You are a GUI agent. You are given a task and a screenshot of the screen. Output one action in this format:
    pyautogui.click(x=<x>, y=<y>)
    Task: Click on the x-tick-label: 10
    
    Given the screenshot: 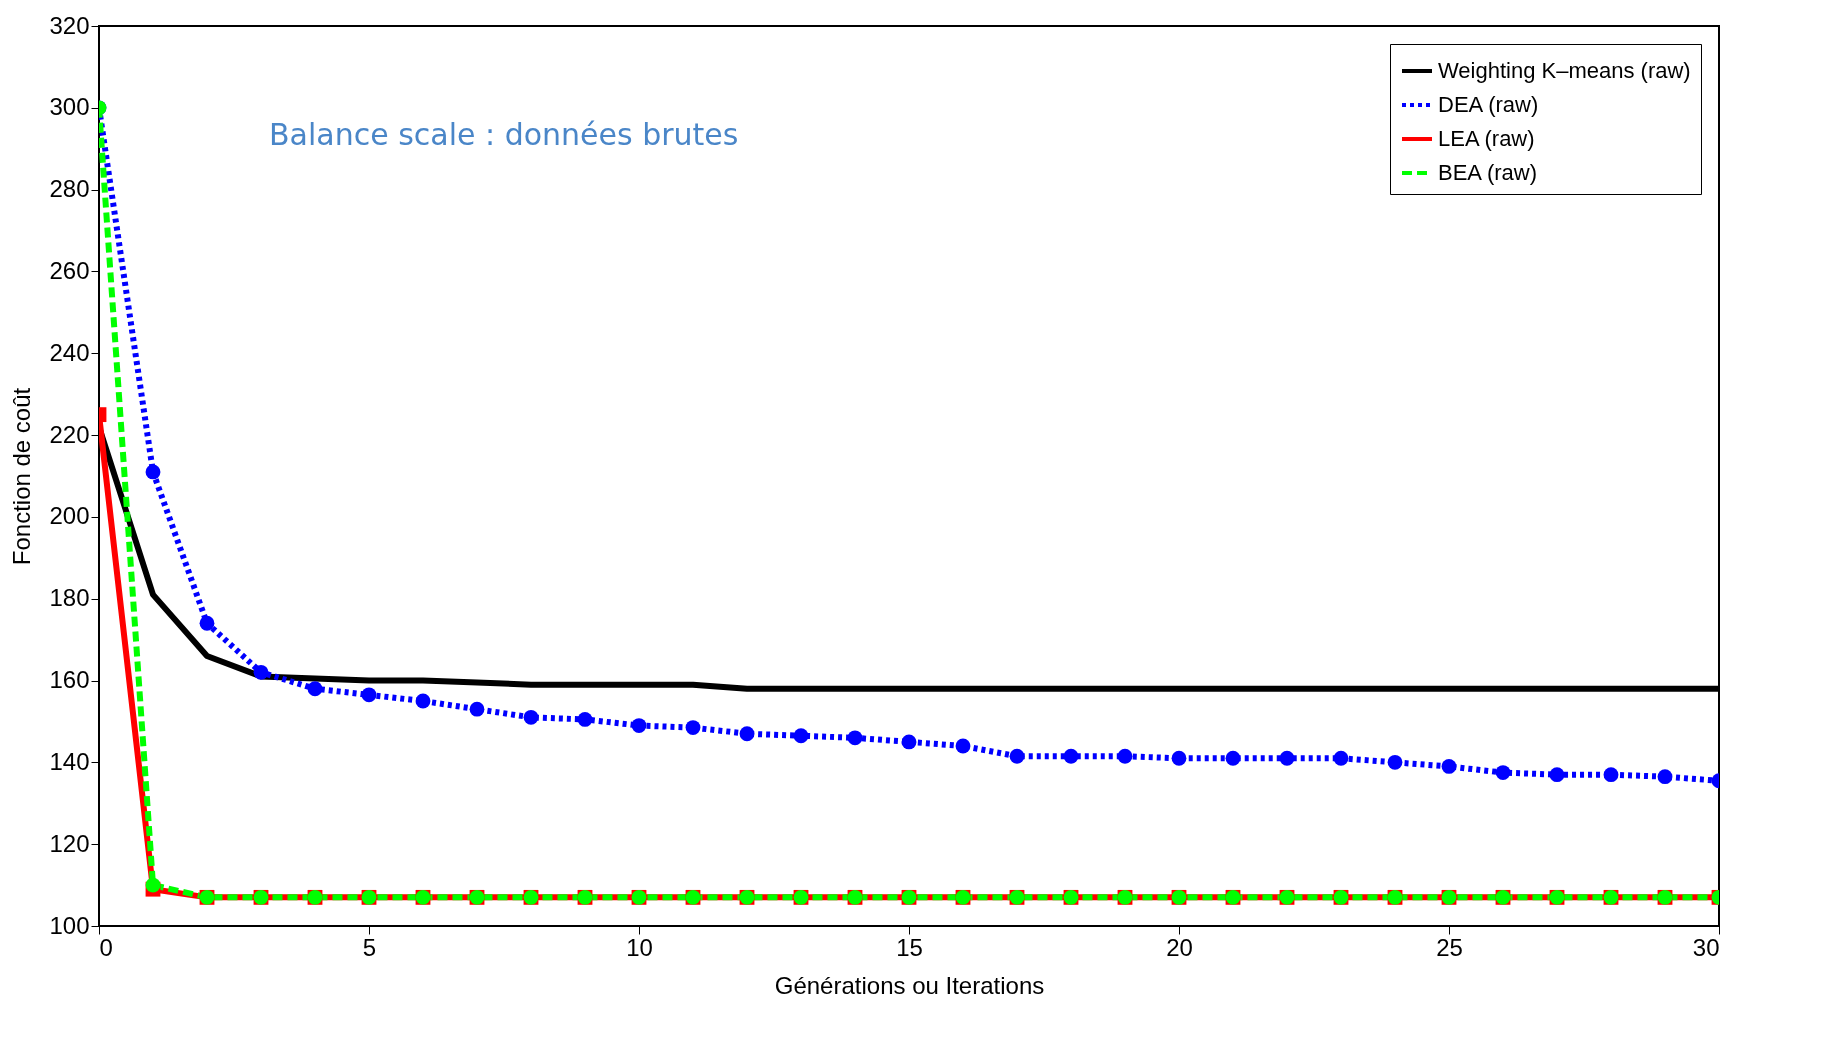 What is the action you would take?
    pyautogui.click(x=639, y=947)
    